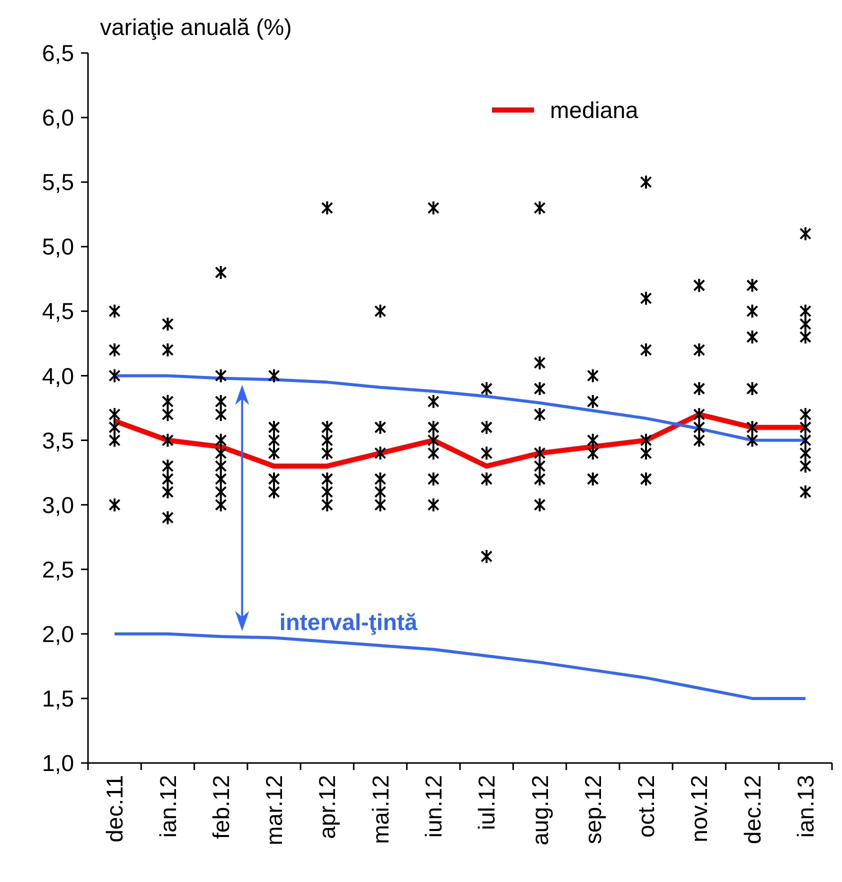 Image resolution: width=842 pixels, height=882 pixels. I want to click on y-tick-label: 3,0, so click(58, 505).